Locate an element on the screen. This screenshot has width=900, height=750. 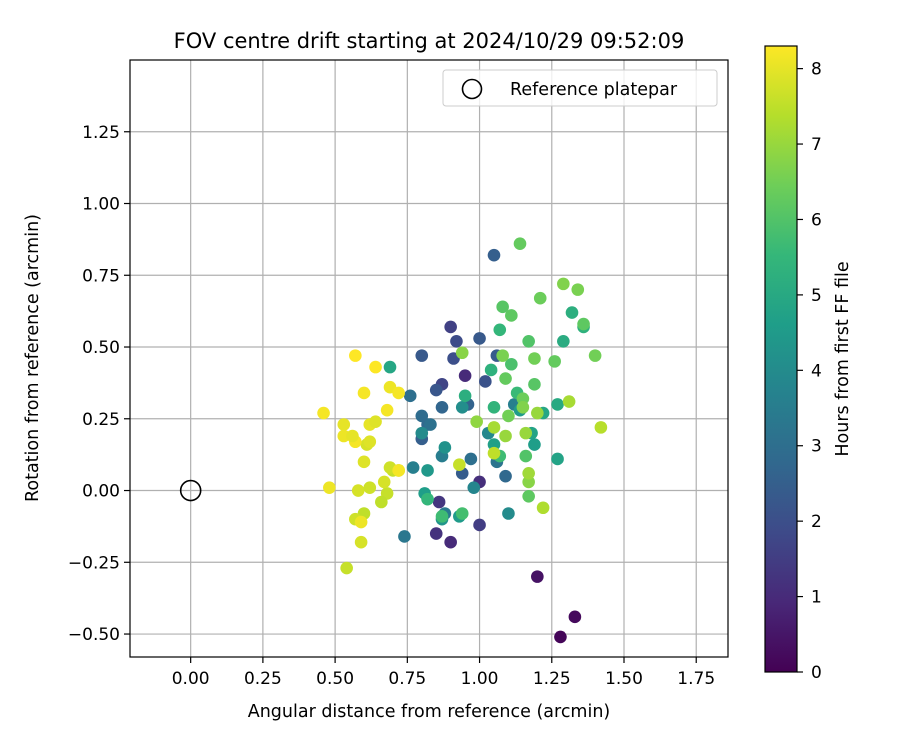
colorbar-tick-label: 2 is located at coordinates (816, 522).